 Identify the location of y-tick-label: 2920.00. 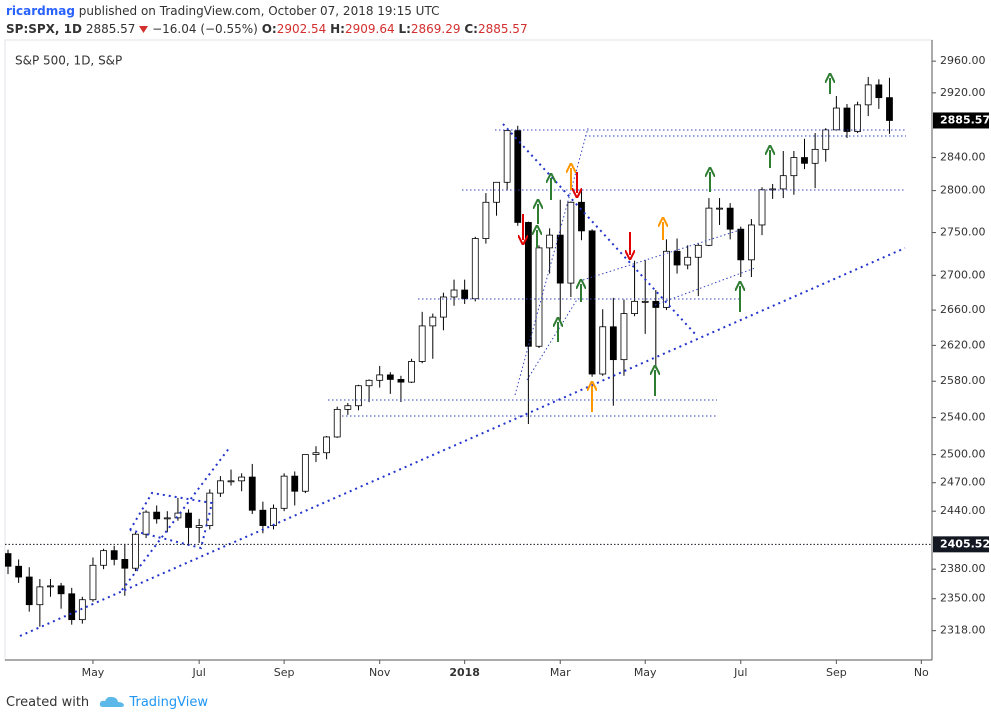
(963, 92).